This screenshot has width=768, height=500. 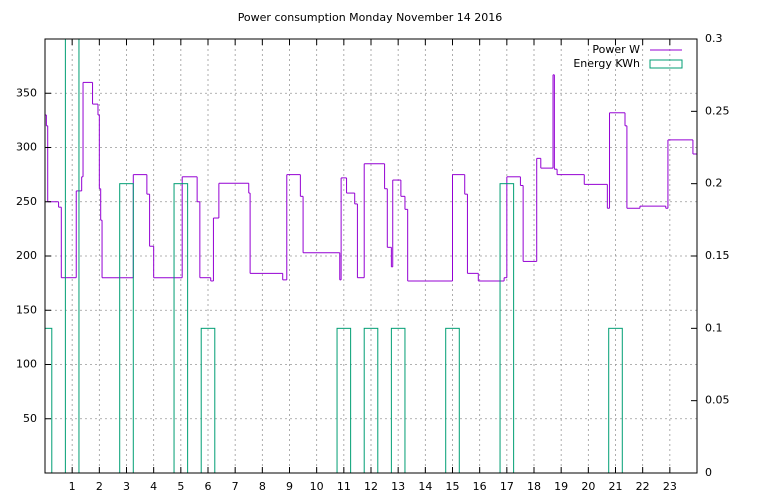 I want to click on y2-tick-label: 0.15, so click(x=717, y=255).